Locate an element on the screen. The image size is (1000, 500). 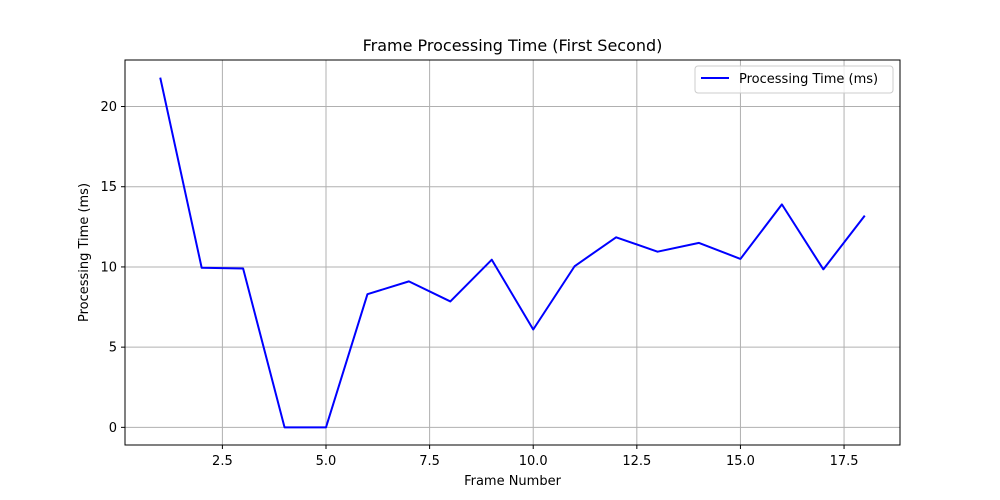
y-tick-label: 5 is located at coordinates (113, 348).